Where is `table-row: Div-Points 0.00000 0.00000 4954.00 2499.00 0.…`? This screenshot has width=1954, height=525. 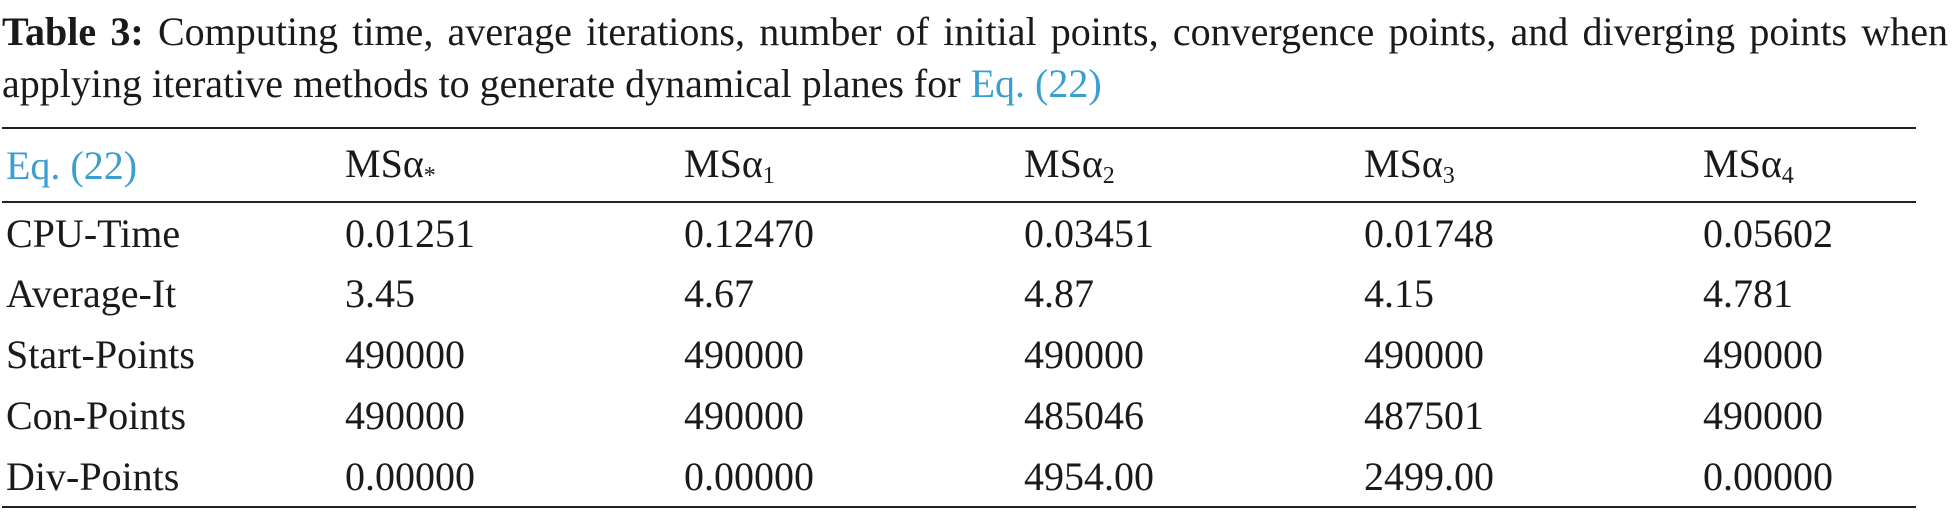
table-row: Div-Points 0.00000 0.00000 4954.00 2499.00 0.… is located at coordinates (959, 476).